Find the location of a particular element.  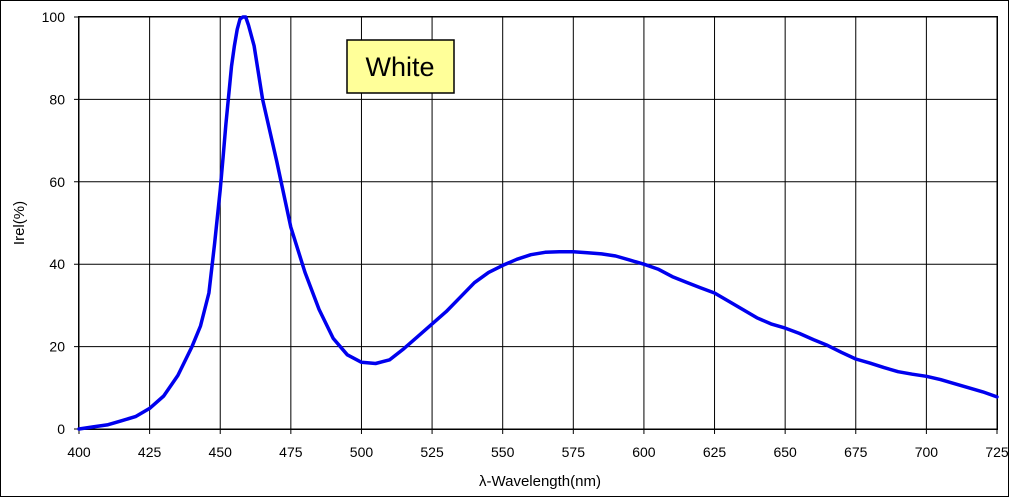

annotation-box: White is located at coordinates (400, 66).